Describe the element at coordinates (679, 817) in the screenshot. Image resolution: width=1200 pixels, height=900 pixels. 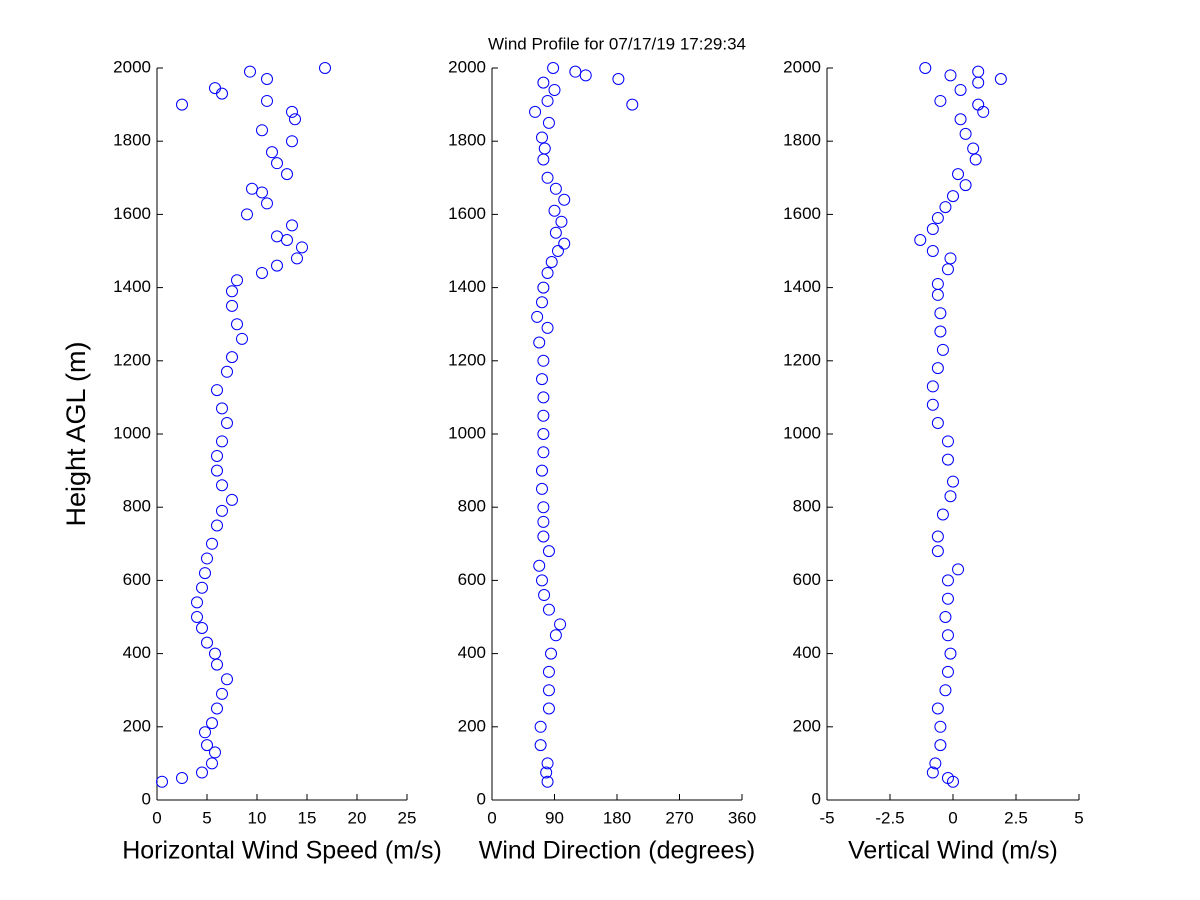
I see `x-tick-label: 270` at that location.